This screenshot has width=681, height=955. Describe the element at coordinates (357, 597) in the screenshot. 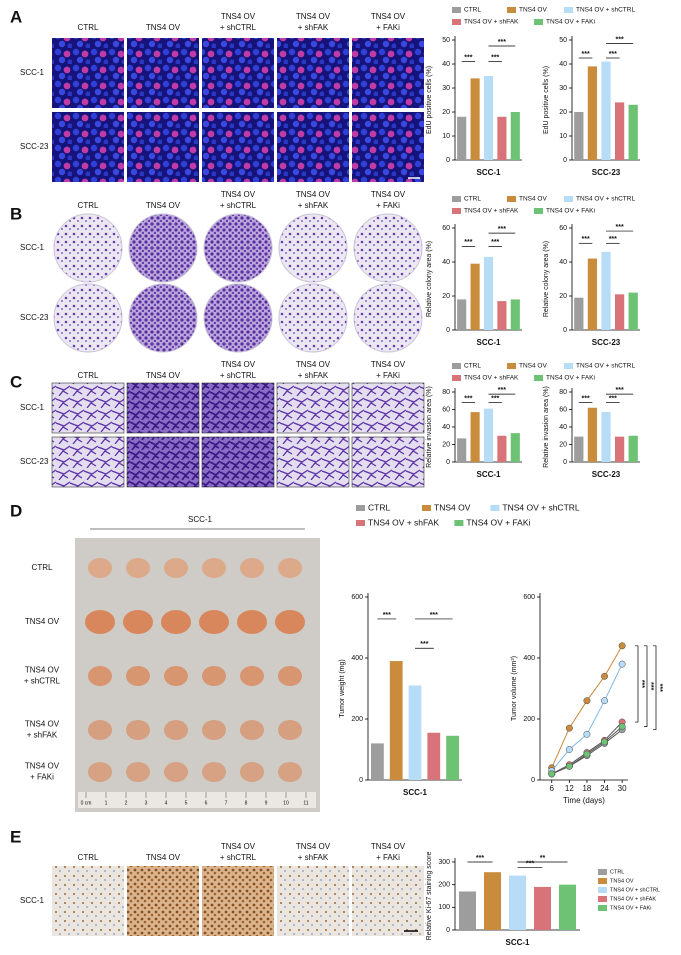

I see `y-tick-label: 600` at that location.